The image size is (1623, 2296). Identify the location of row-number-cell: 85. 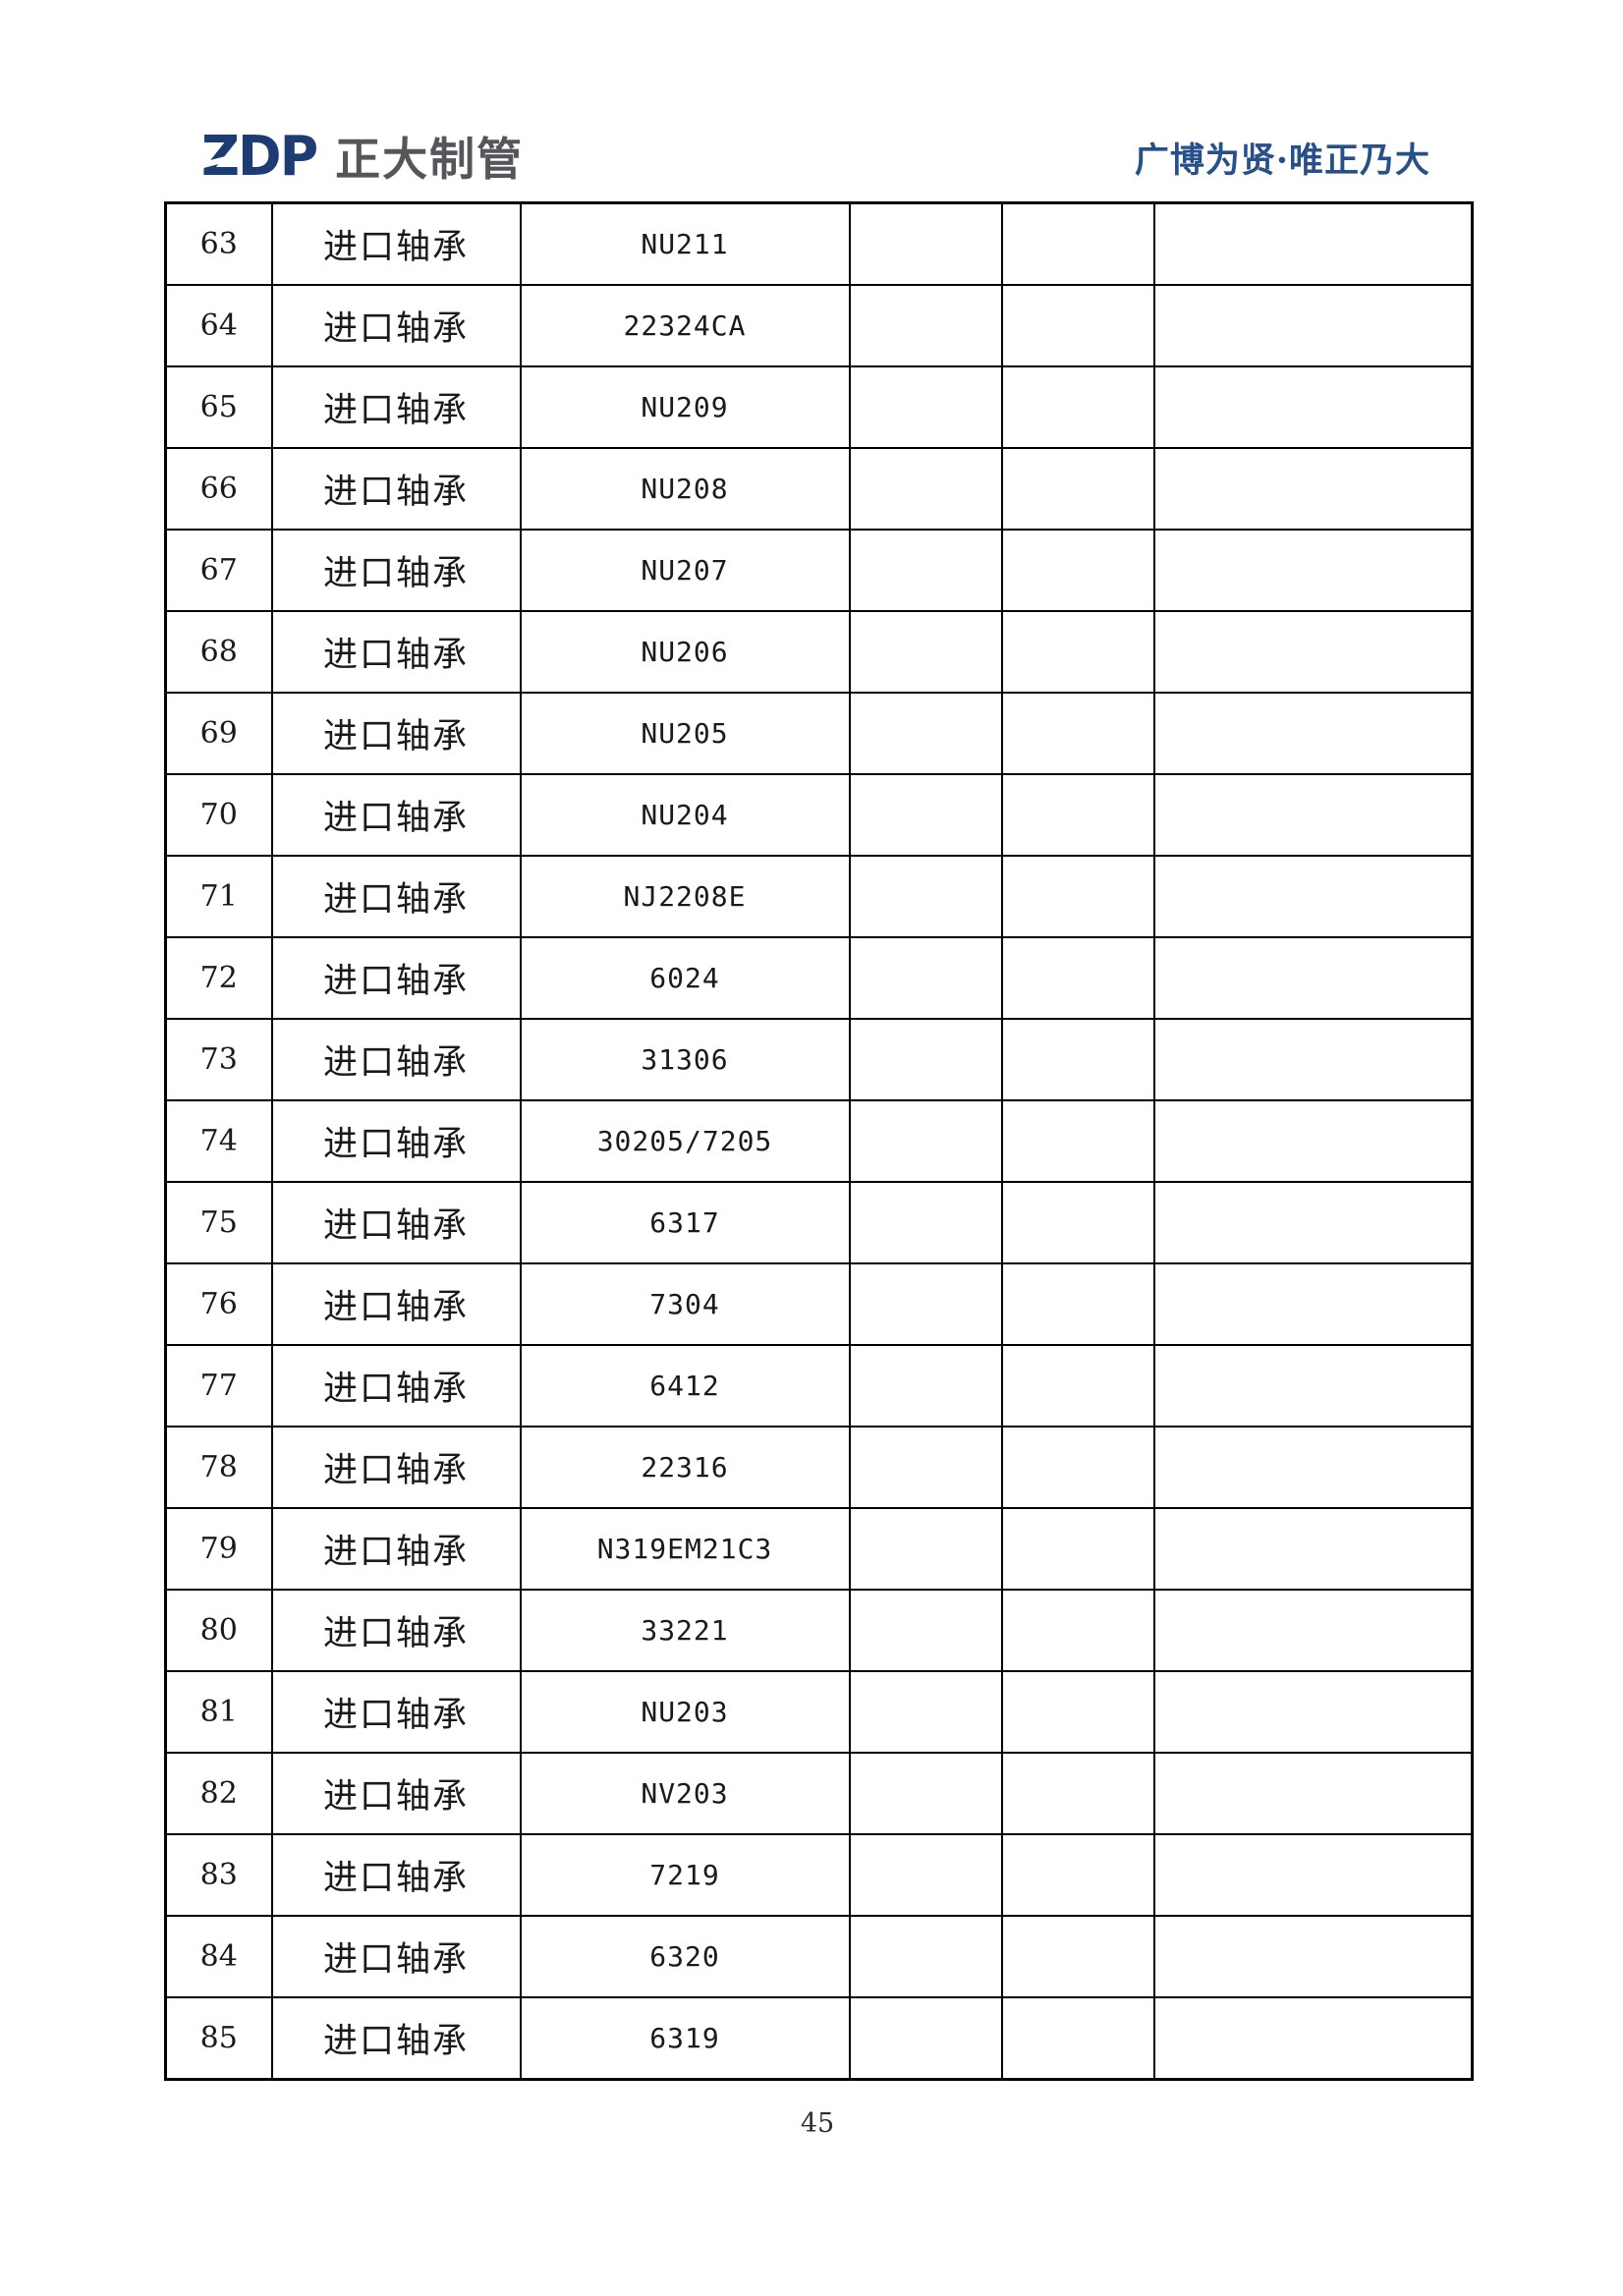
(219, 2038).